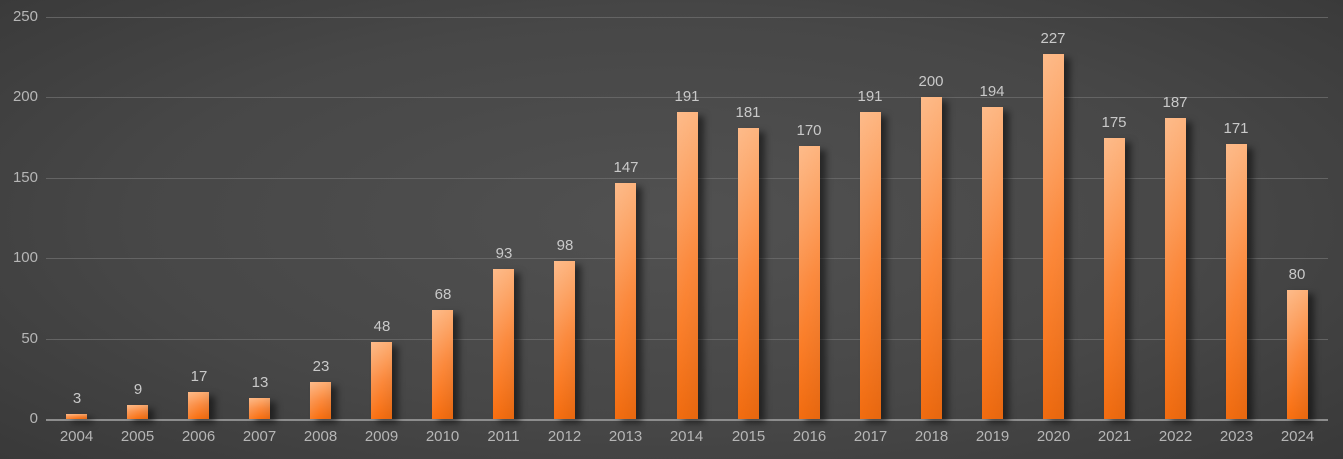 The width and height of the screenshot is (1343, 459). I want to click on bar-2013, so click(625, 301).